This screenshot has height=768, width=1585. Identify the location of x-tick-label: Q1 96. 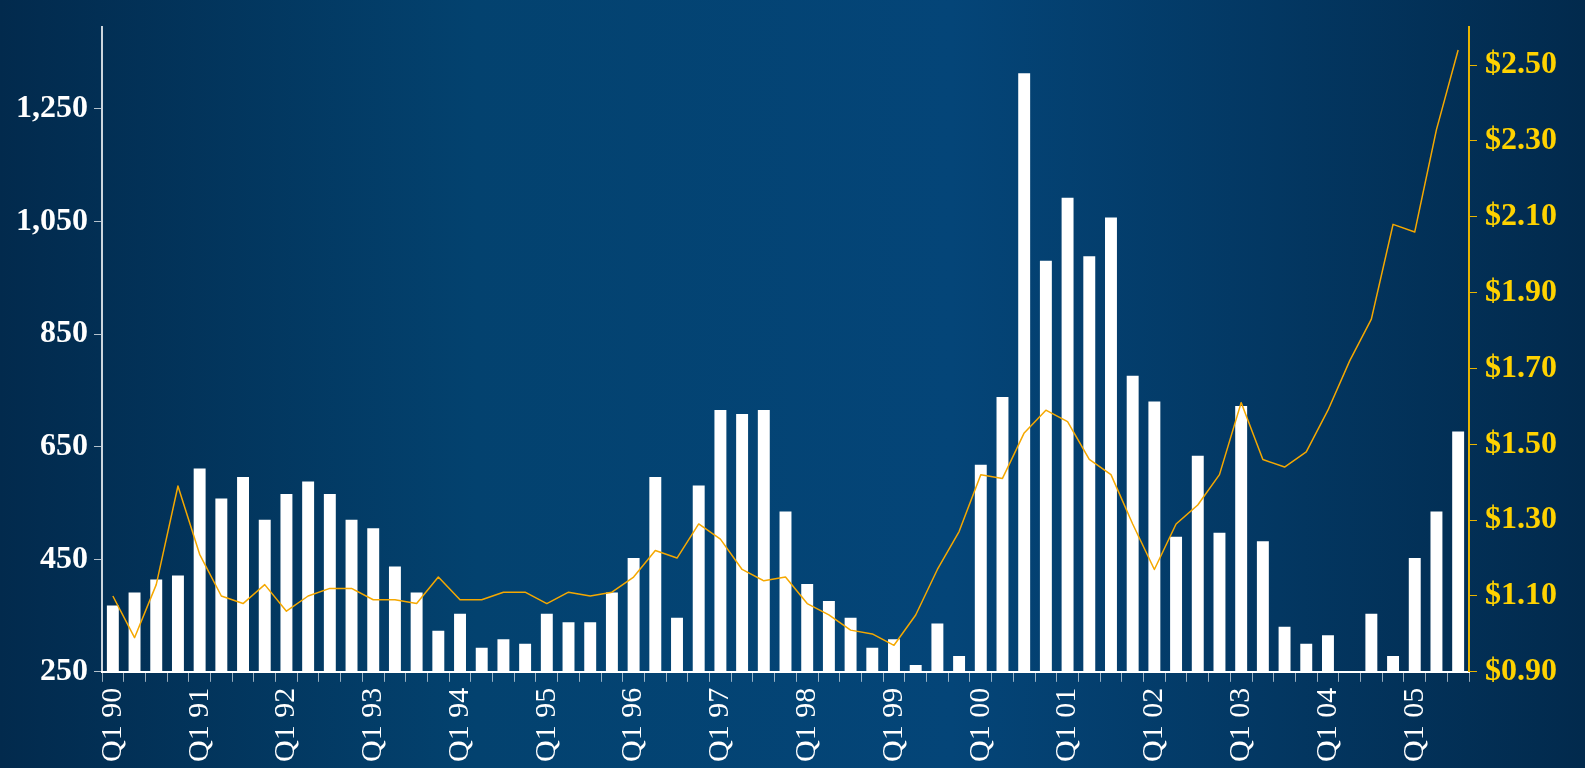
(631, 725).